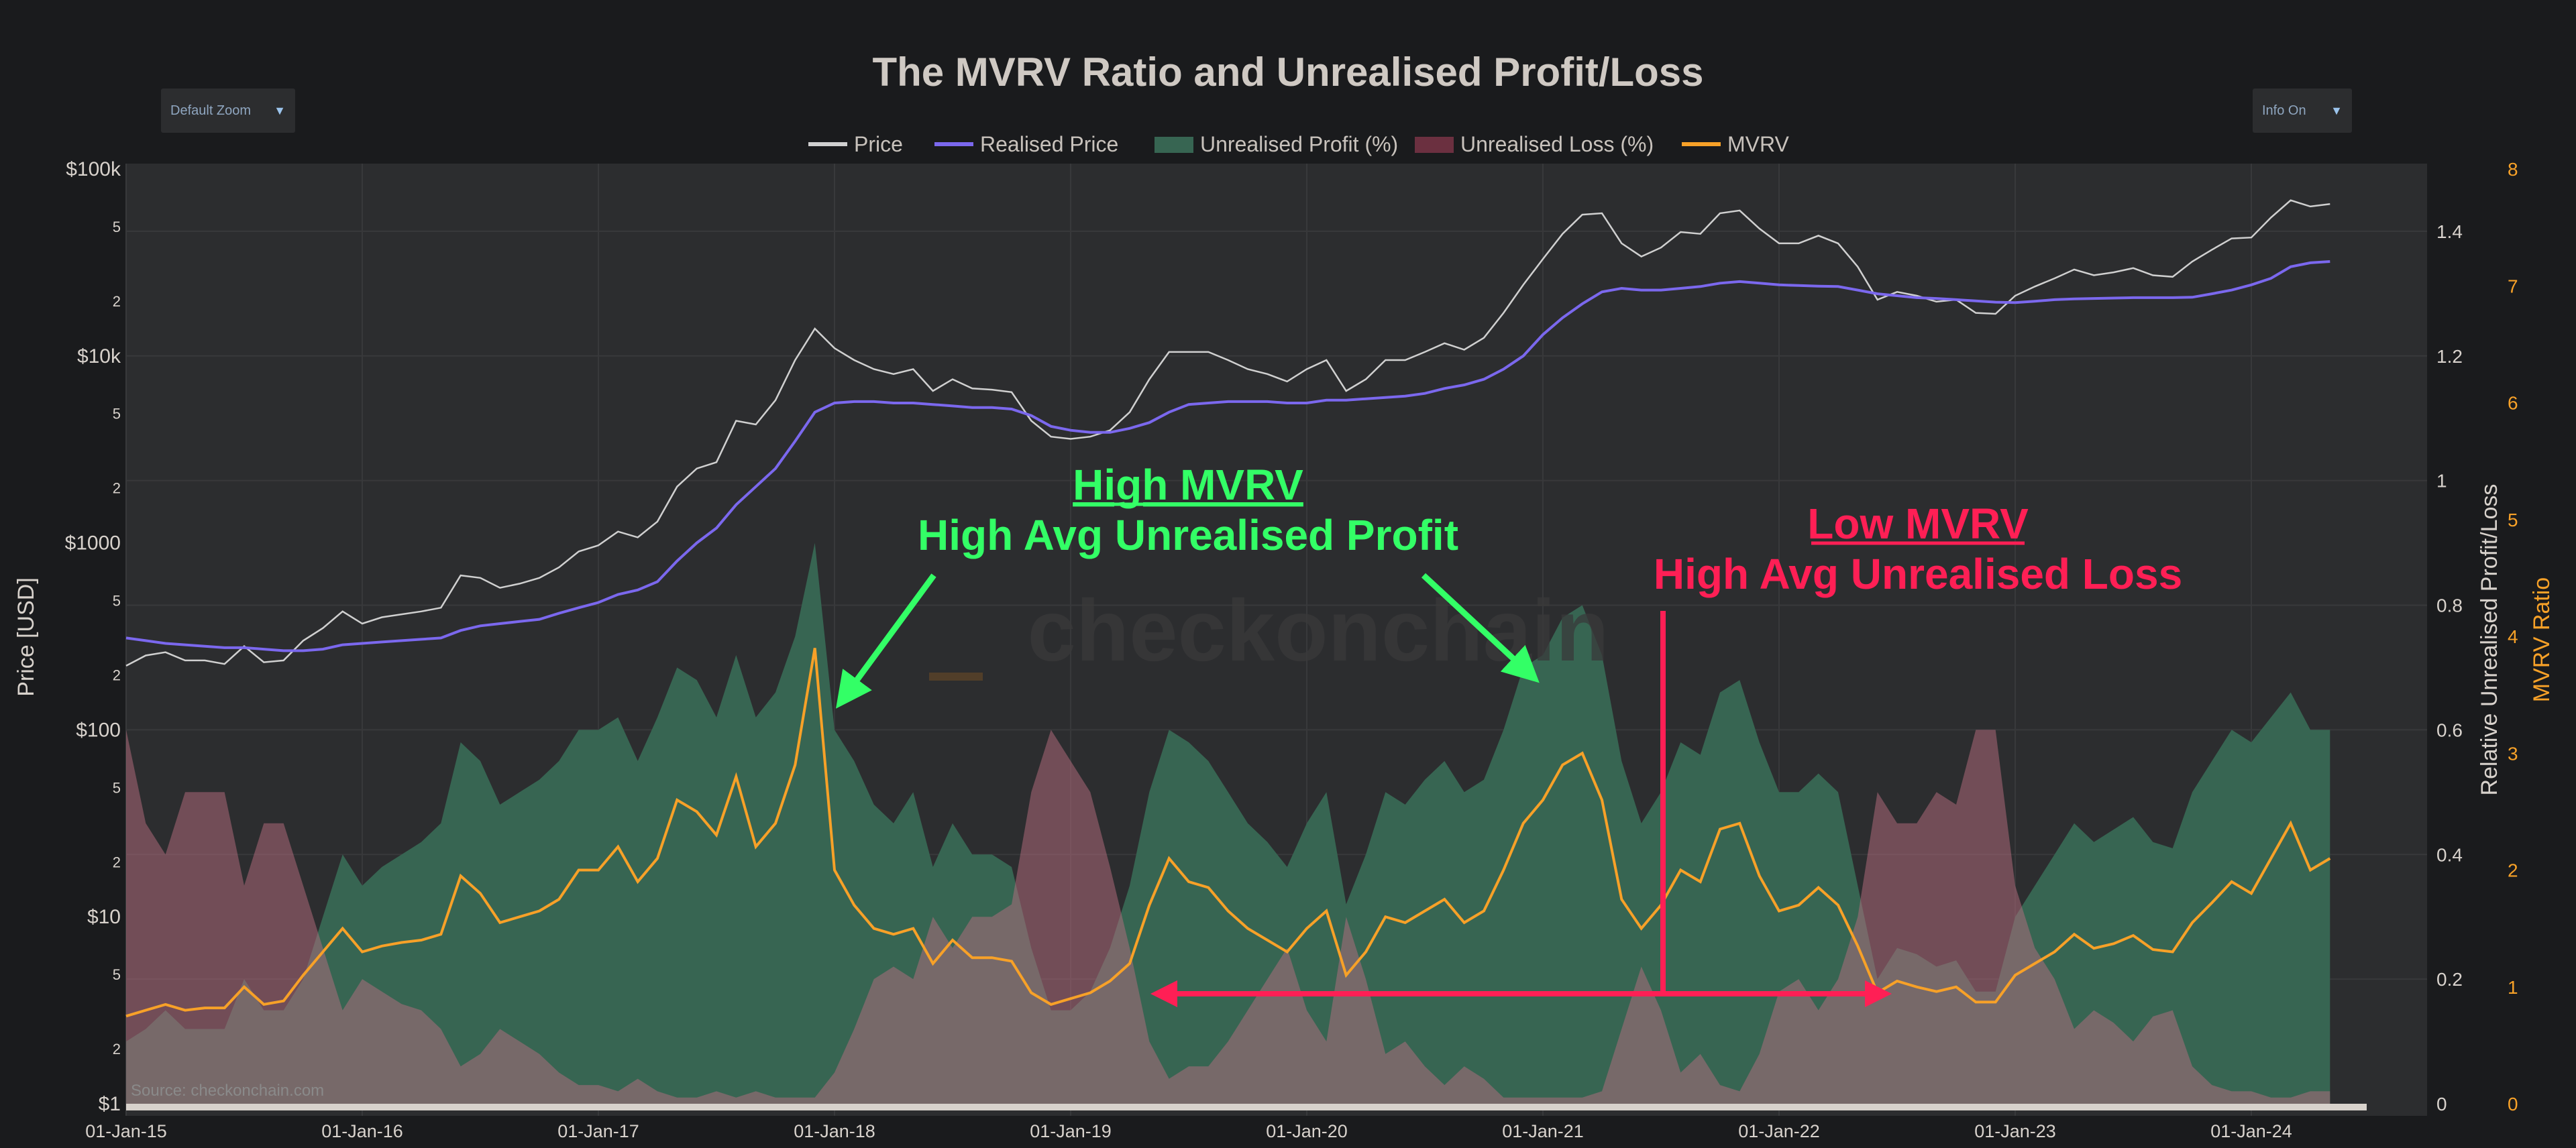  I want to click on mvrv-tick-label: 5, so click(2513, 520).